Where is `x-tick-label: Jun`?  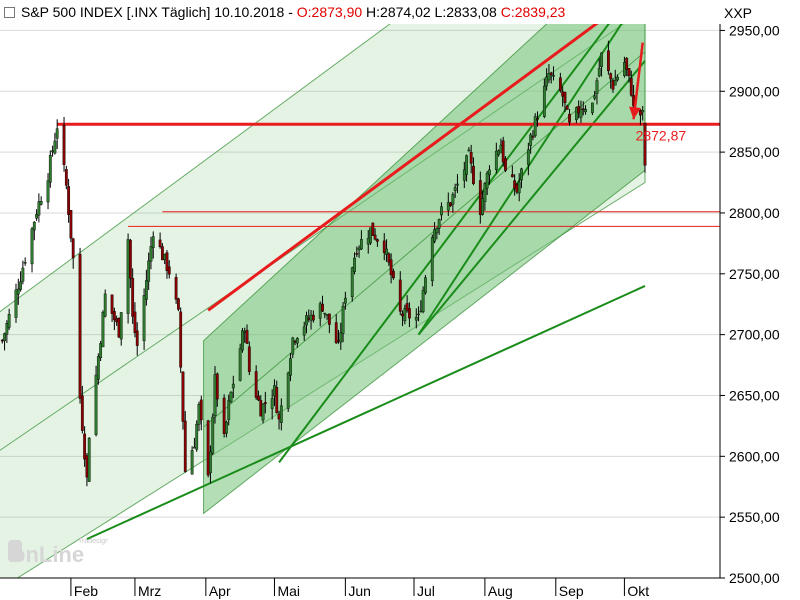
x-tick-label: Jun is located at coordinates (359, 591).